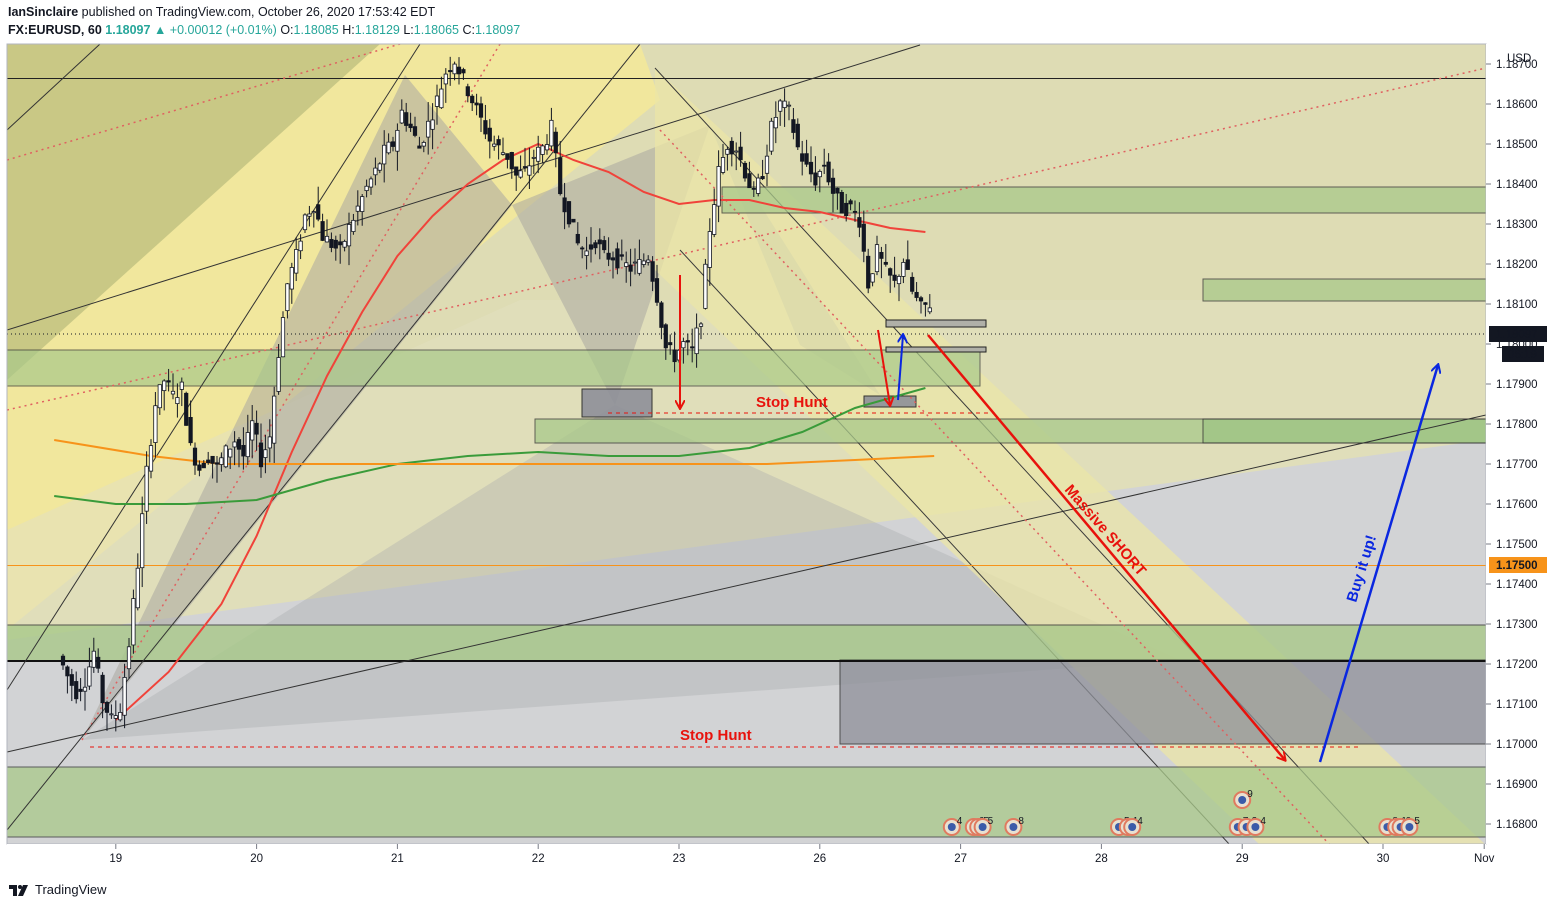  What do you see at coordinates (115, 859) in the screenshot?
I see `time-tick-label: 19` at bounding box center [115, 859].